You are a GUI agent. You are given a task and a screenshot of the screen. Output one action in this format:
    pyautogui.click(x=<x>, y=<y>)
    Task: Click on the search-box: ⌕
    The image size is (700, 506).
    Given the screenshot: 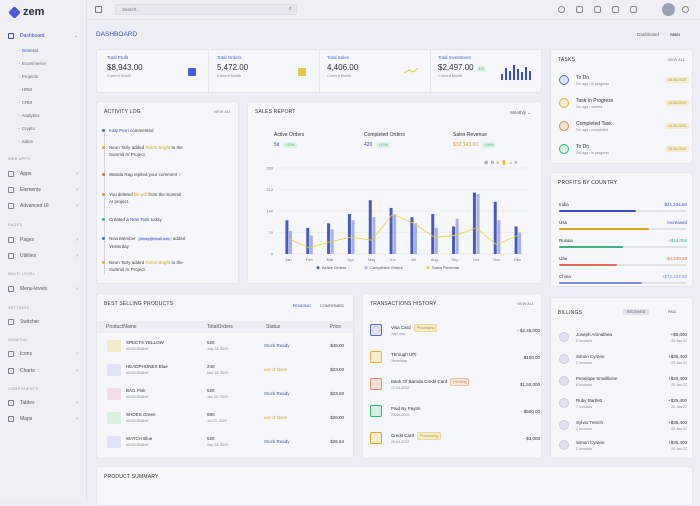 What is the action you would take?
    pyautogui.click(x=206, y=9)
    